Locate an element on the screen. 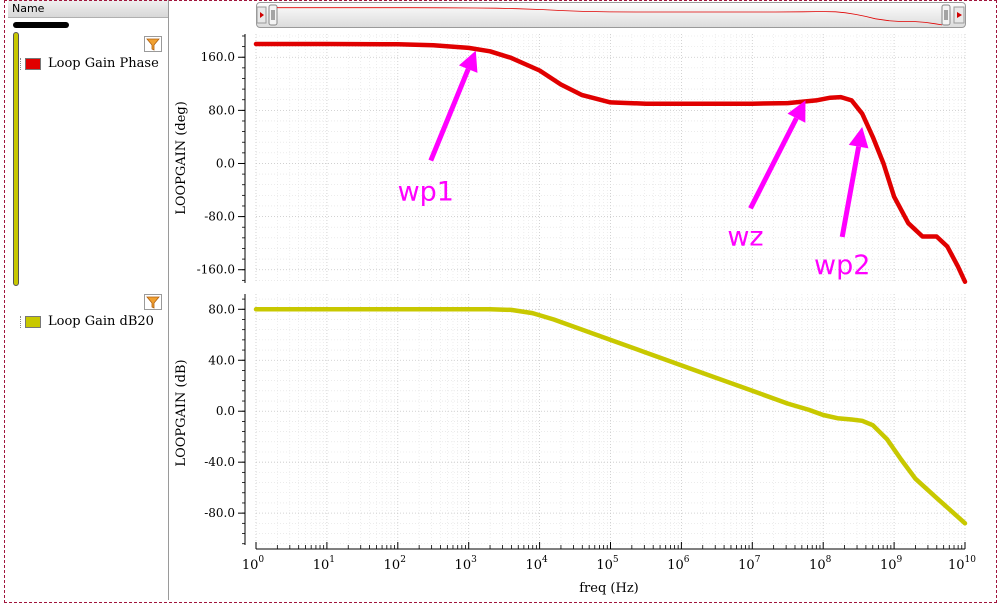 The height and width of the screenshot is (605, 1000). overview-scroll-bar is located at coordinates (611, 15).